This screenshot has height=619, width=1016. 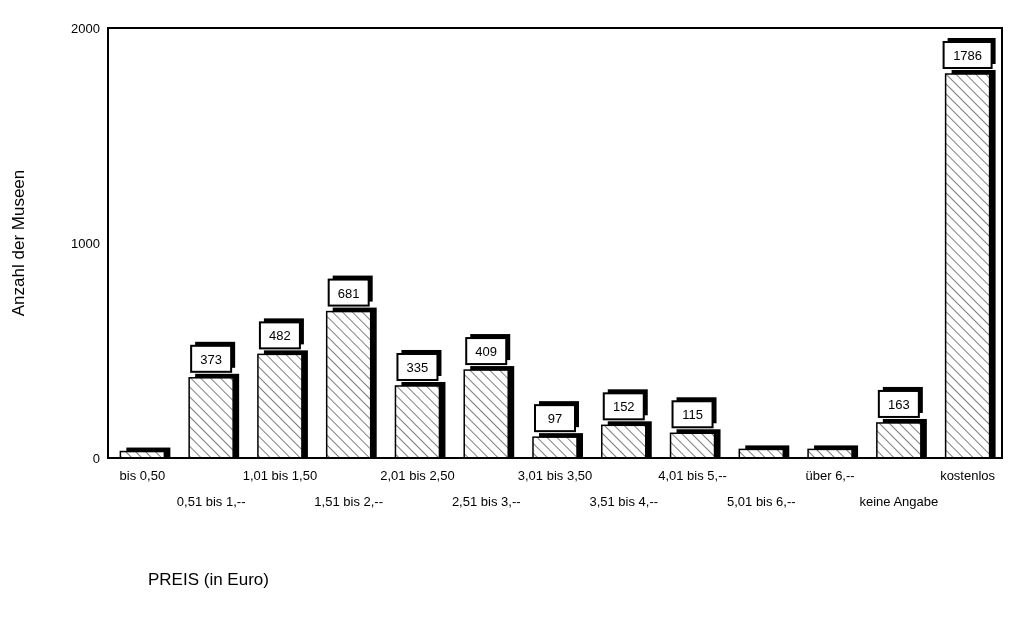 I want to click on x-tick-label: 5,01 bis 6,--, so click(x=761, y=501).